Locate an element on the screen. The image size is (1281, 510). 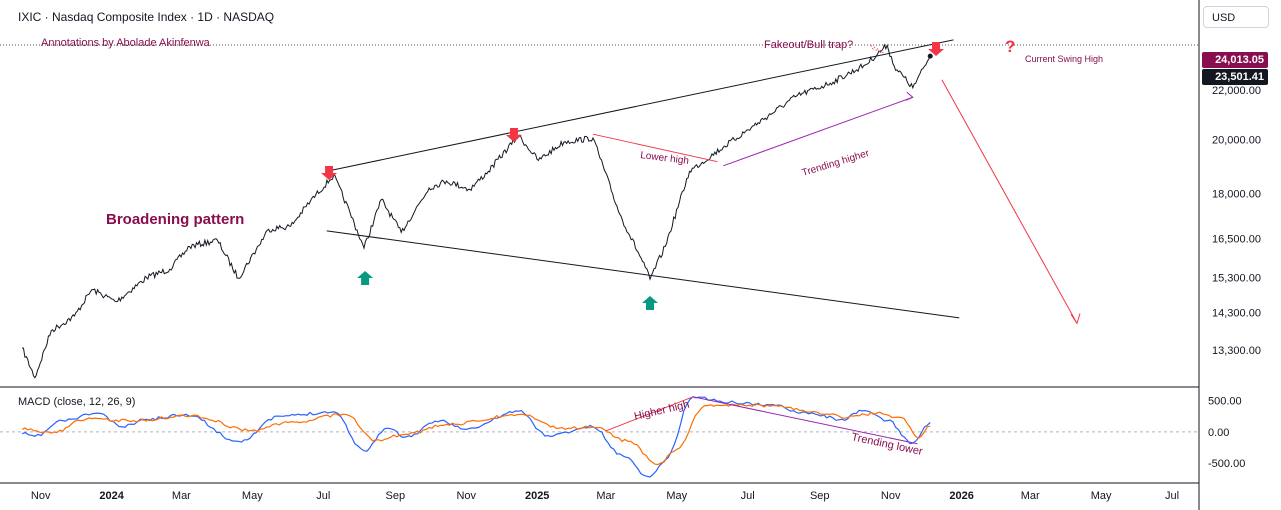
macd-tick-label: -500.00 is located at coordinates (1226, 464).